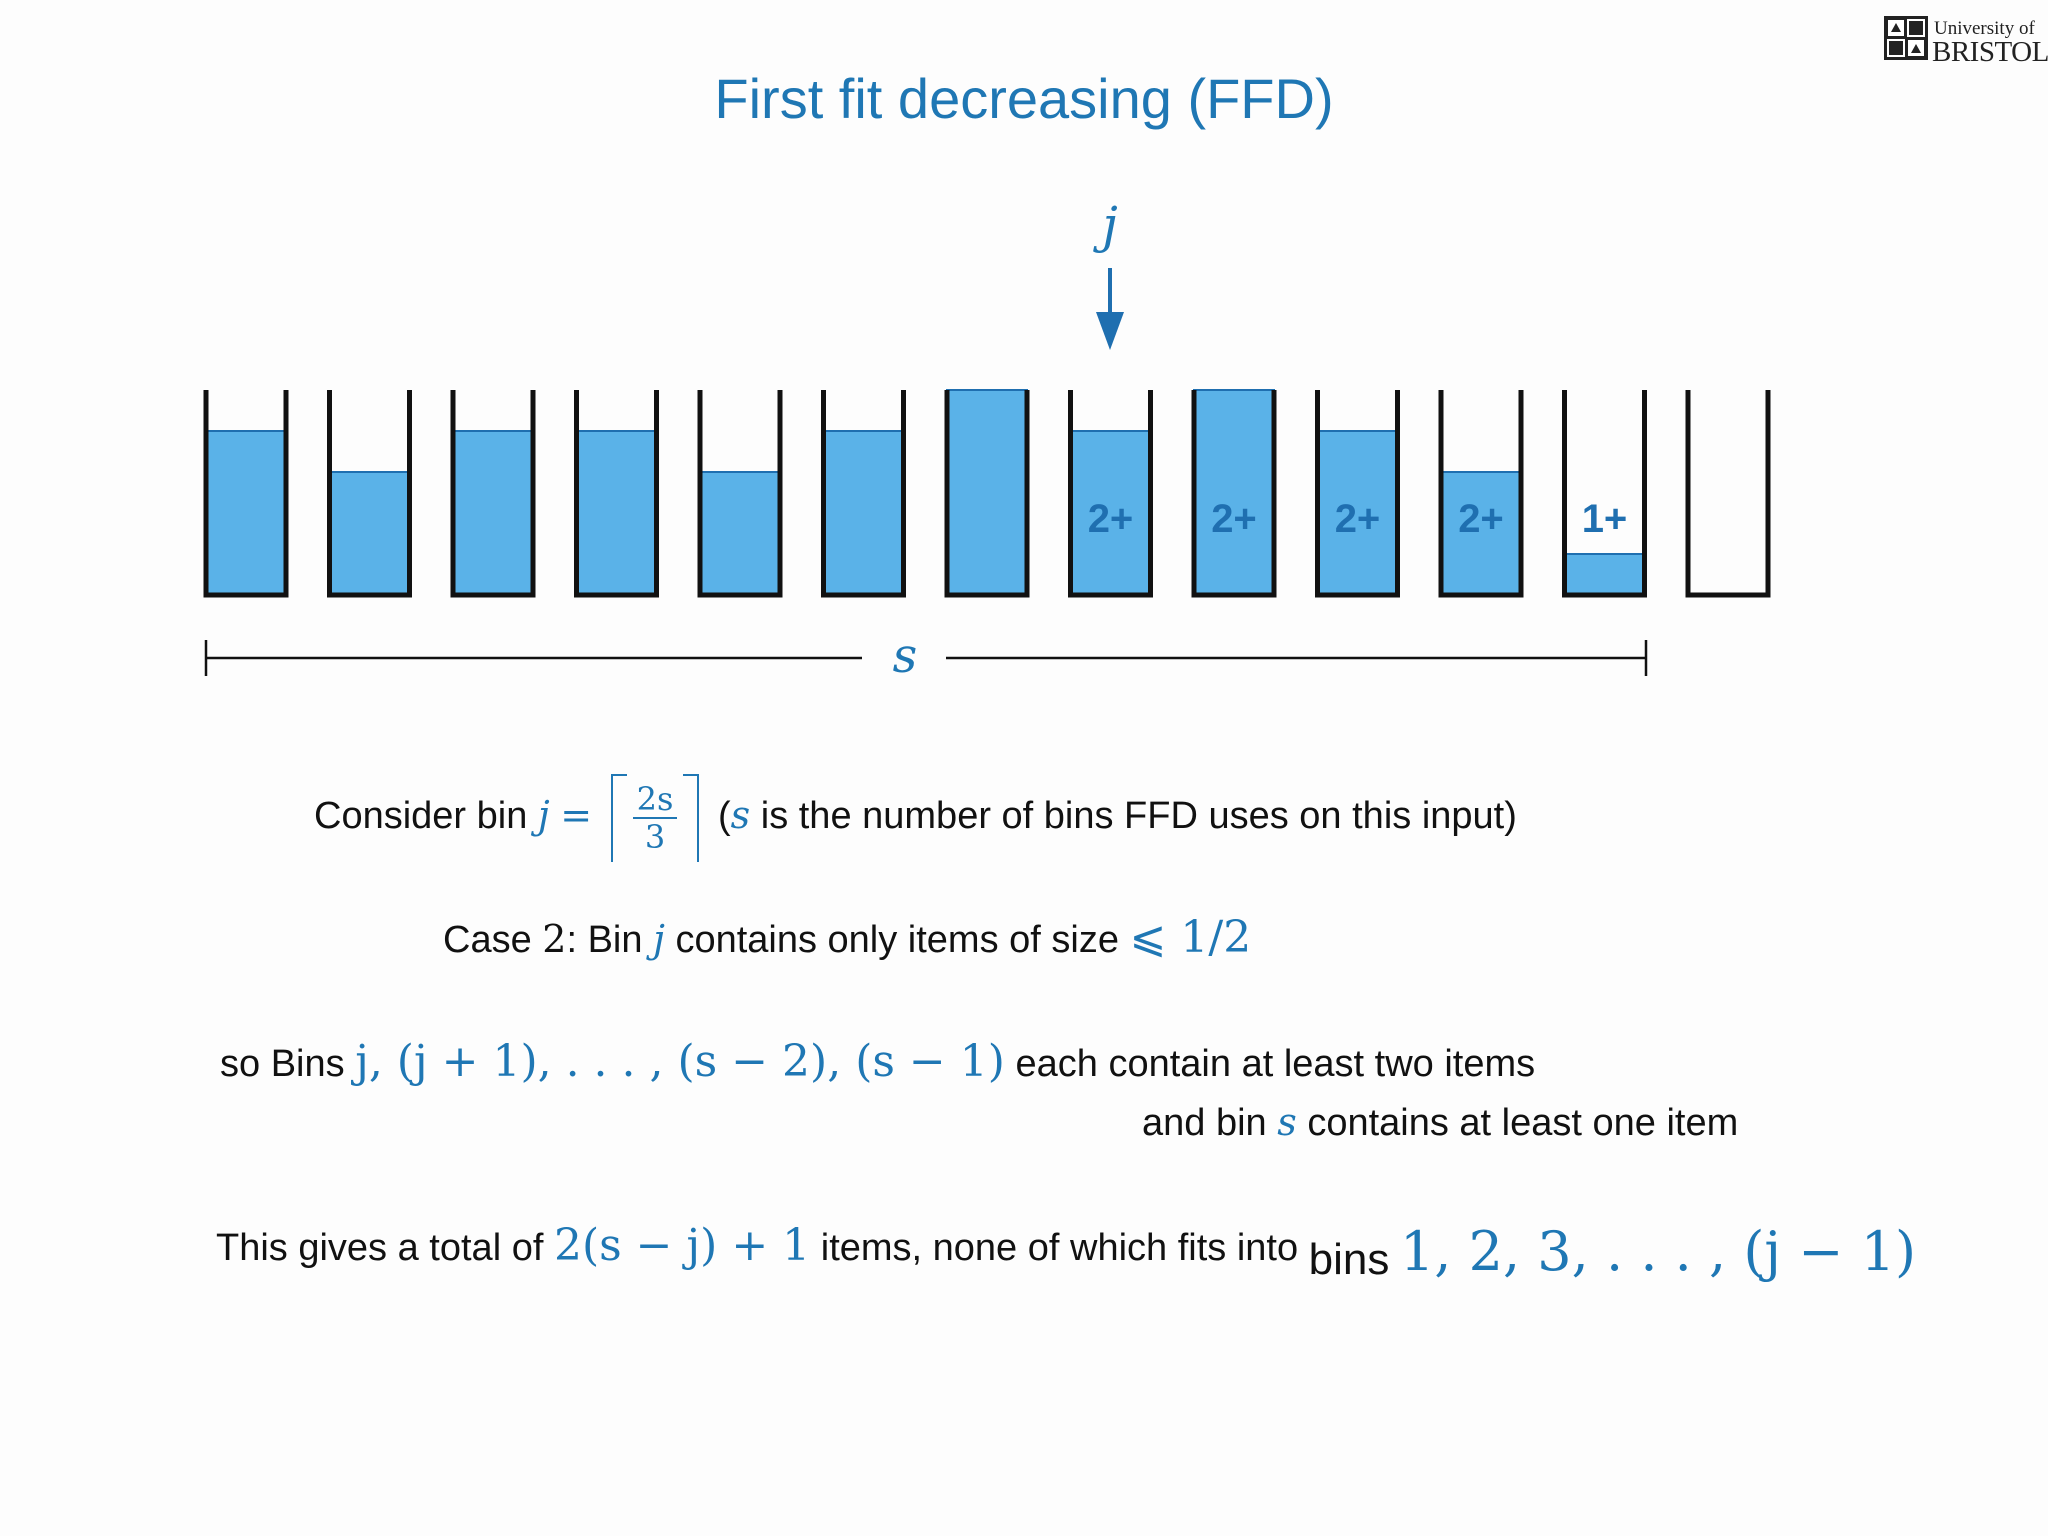 This screenshot has height=1536, width=2048. I want to click on fraction-den: 3, so click(655, 837).